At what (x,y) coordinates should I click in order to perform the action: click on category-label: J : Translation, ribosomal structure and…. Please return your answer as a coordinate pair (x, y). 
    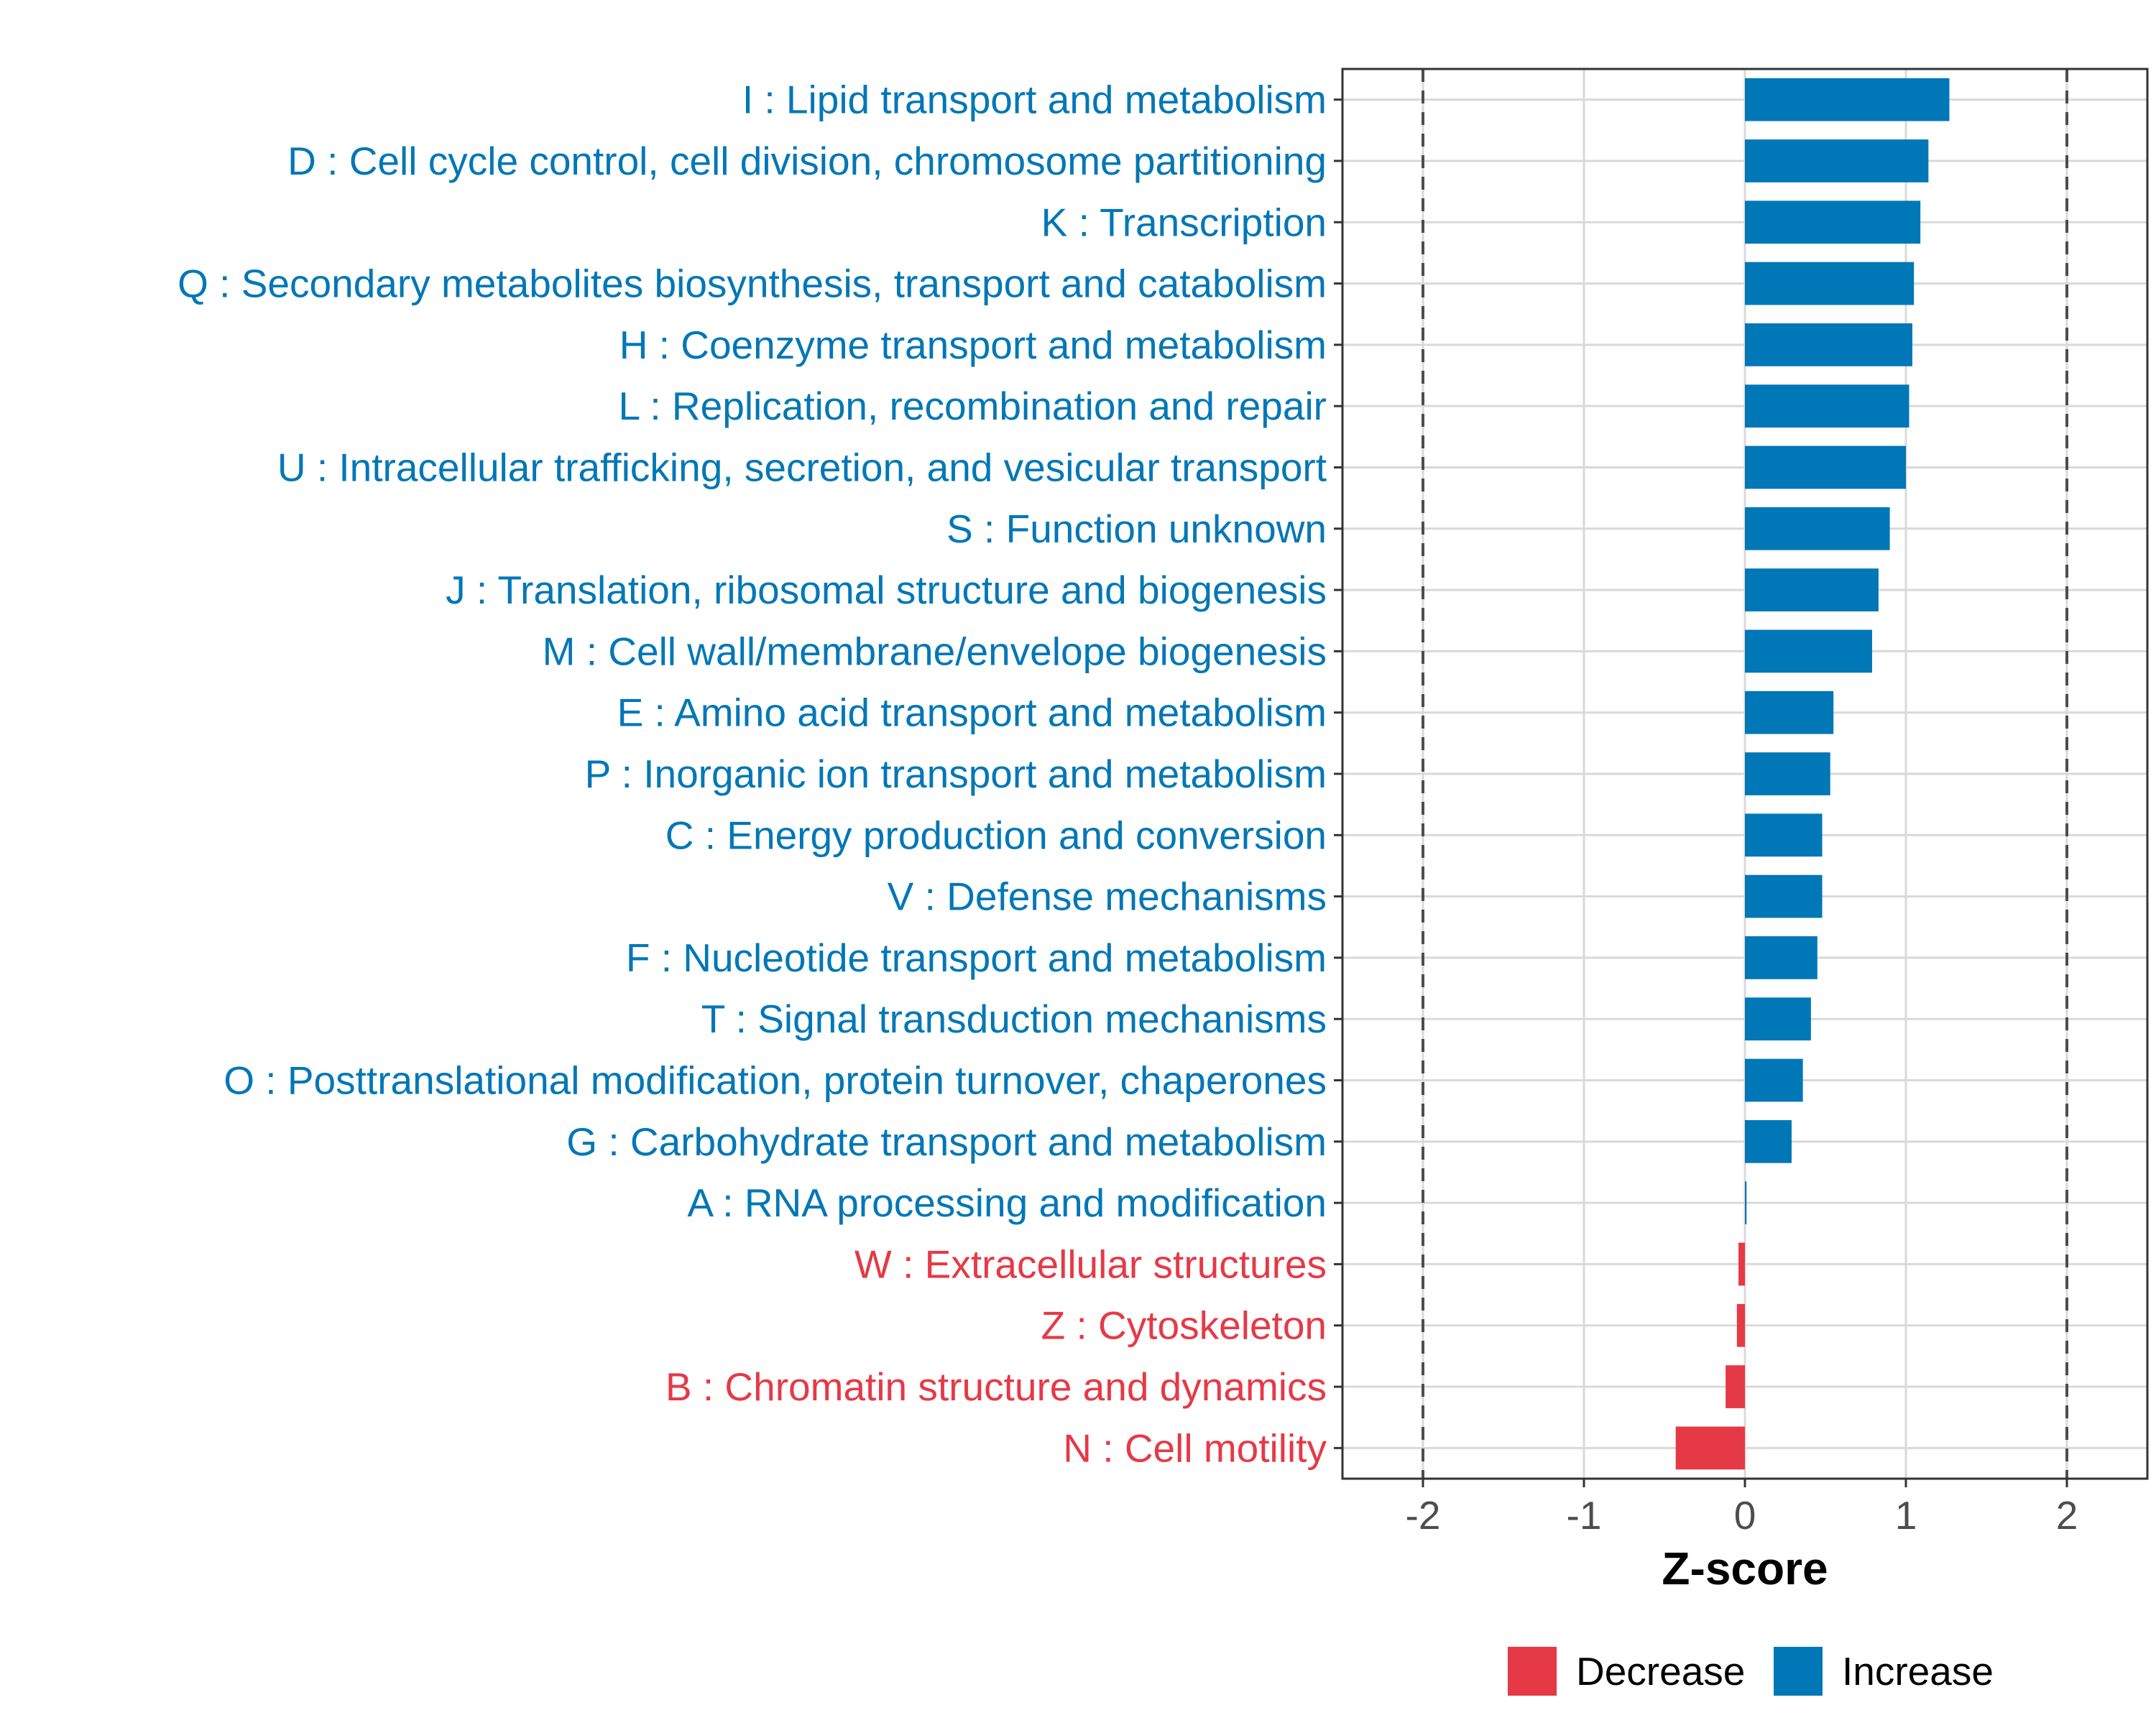
    Looking at the image, I should click on (887, 590).